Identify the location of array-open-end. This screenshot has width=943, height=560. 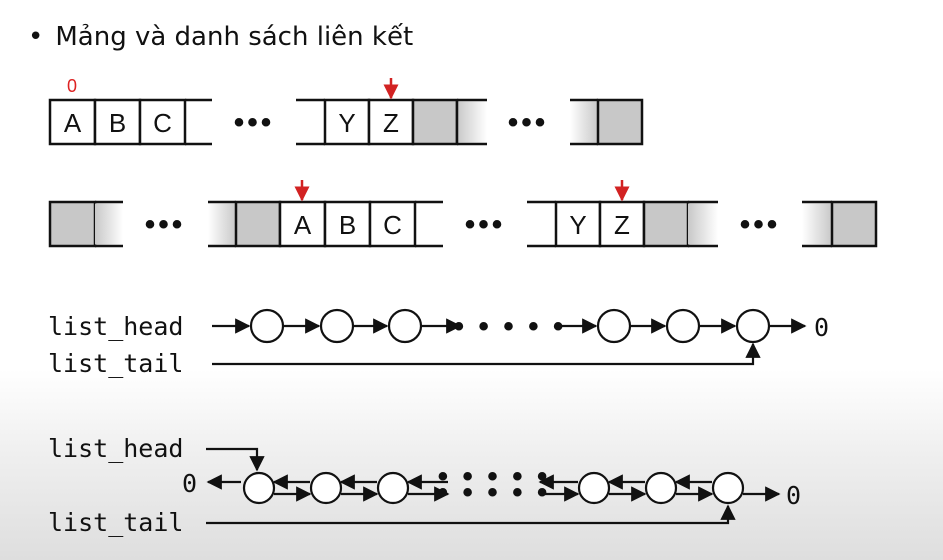
(198, 122).